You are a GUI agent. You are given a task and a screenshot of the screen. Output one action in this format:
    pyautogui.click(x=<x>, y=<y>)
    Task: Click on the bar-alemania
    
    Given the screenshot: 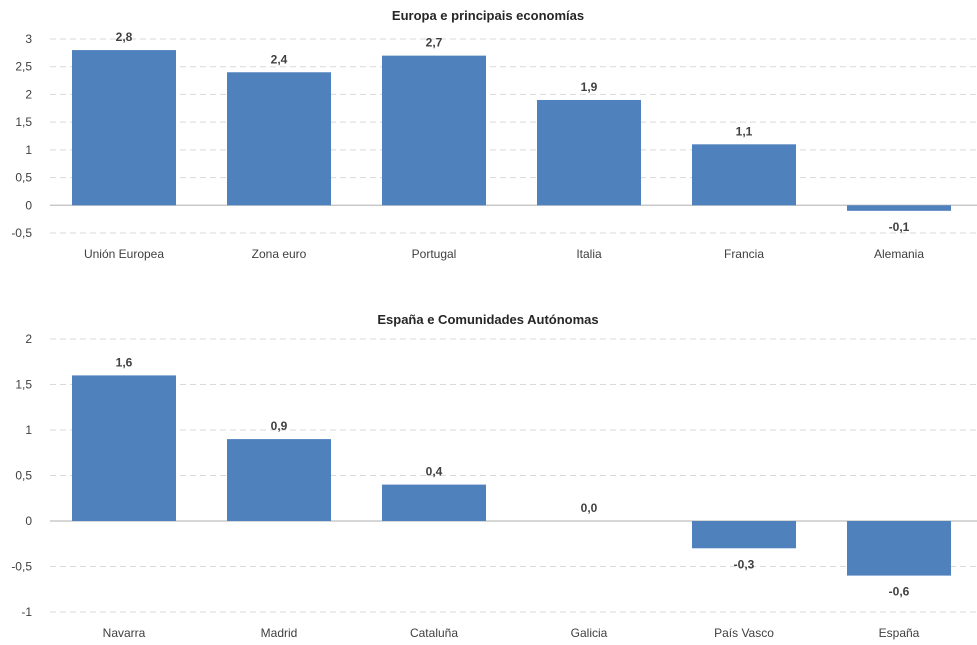 What is the action you would take?
    pyautogui.click(x=899, y=208)
    